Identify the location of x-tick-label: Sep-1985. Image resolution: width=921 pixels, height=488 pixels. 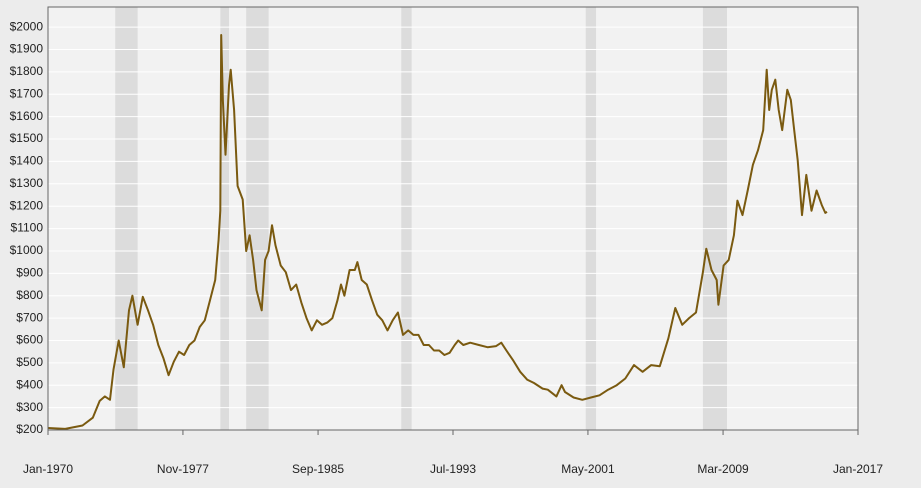
(318, 469).